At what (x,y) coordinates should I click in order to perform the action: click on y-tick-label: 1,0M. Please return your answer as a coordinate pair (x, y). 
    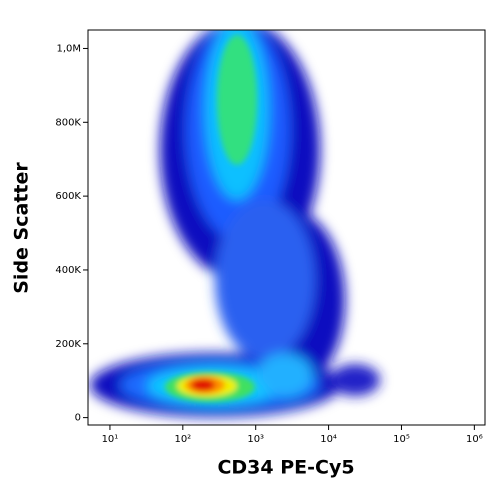
    Looking at the image, I should click on (68, 48).